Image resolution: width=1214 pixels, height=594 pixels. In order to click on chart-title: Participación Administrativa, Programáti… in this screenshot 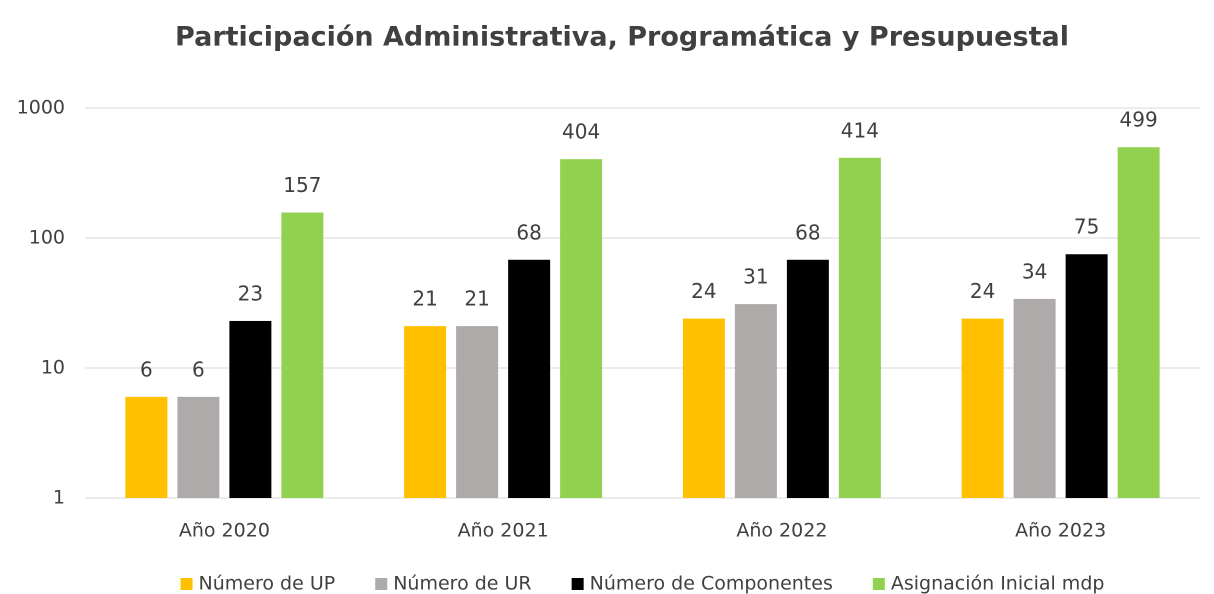, I will do `click(622, 37)`.